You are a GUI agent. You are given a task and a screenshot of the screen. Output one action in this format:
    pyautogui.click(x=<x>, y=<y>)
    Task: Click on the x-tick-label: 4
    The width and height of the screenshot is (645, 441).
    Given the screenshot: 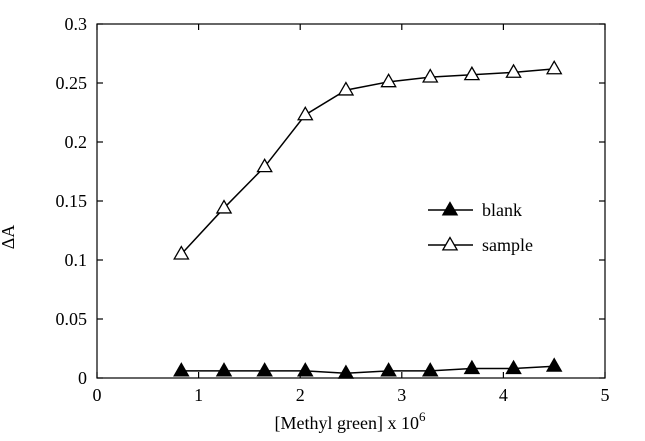 What is the action you would take?
    pyautogui.click(x=503, y=395)
    